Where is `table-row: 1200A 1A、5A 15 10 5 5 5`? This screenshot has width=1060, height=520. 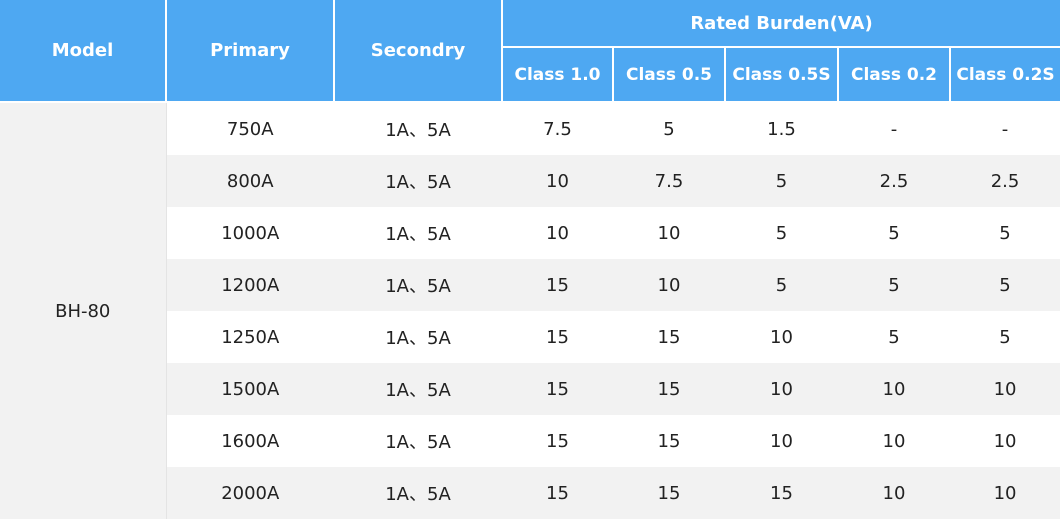
table-row: 1200A 1A、5A 15 10 5 5 5 is located at coordinates (530, 285).